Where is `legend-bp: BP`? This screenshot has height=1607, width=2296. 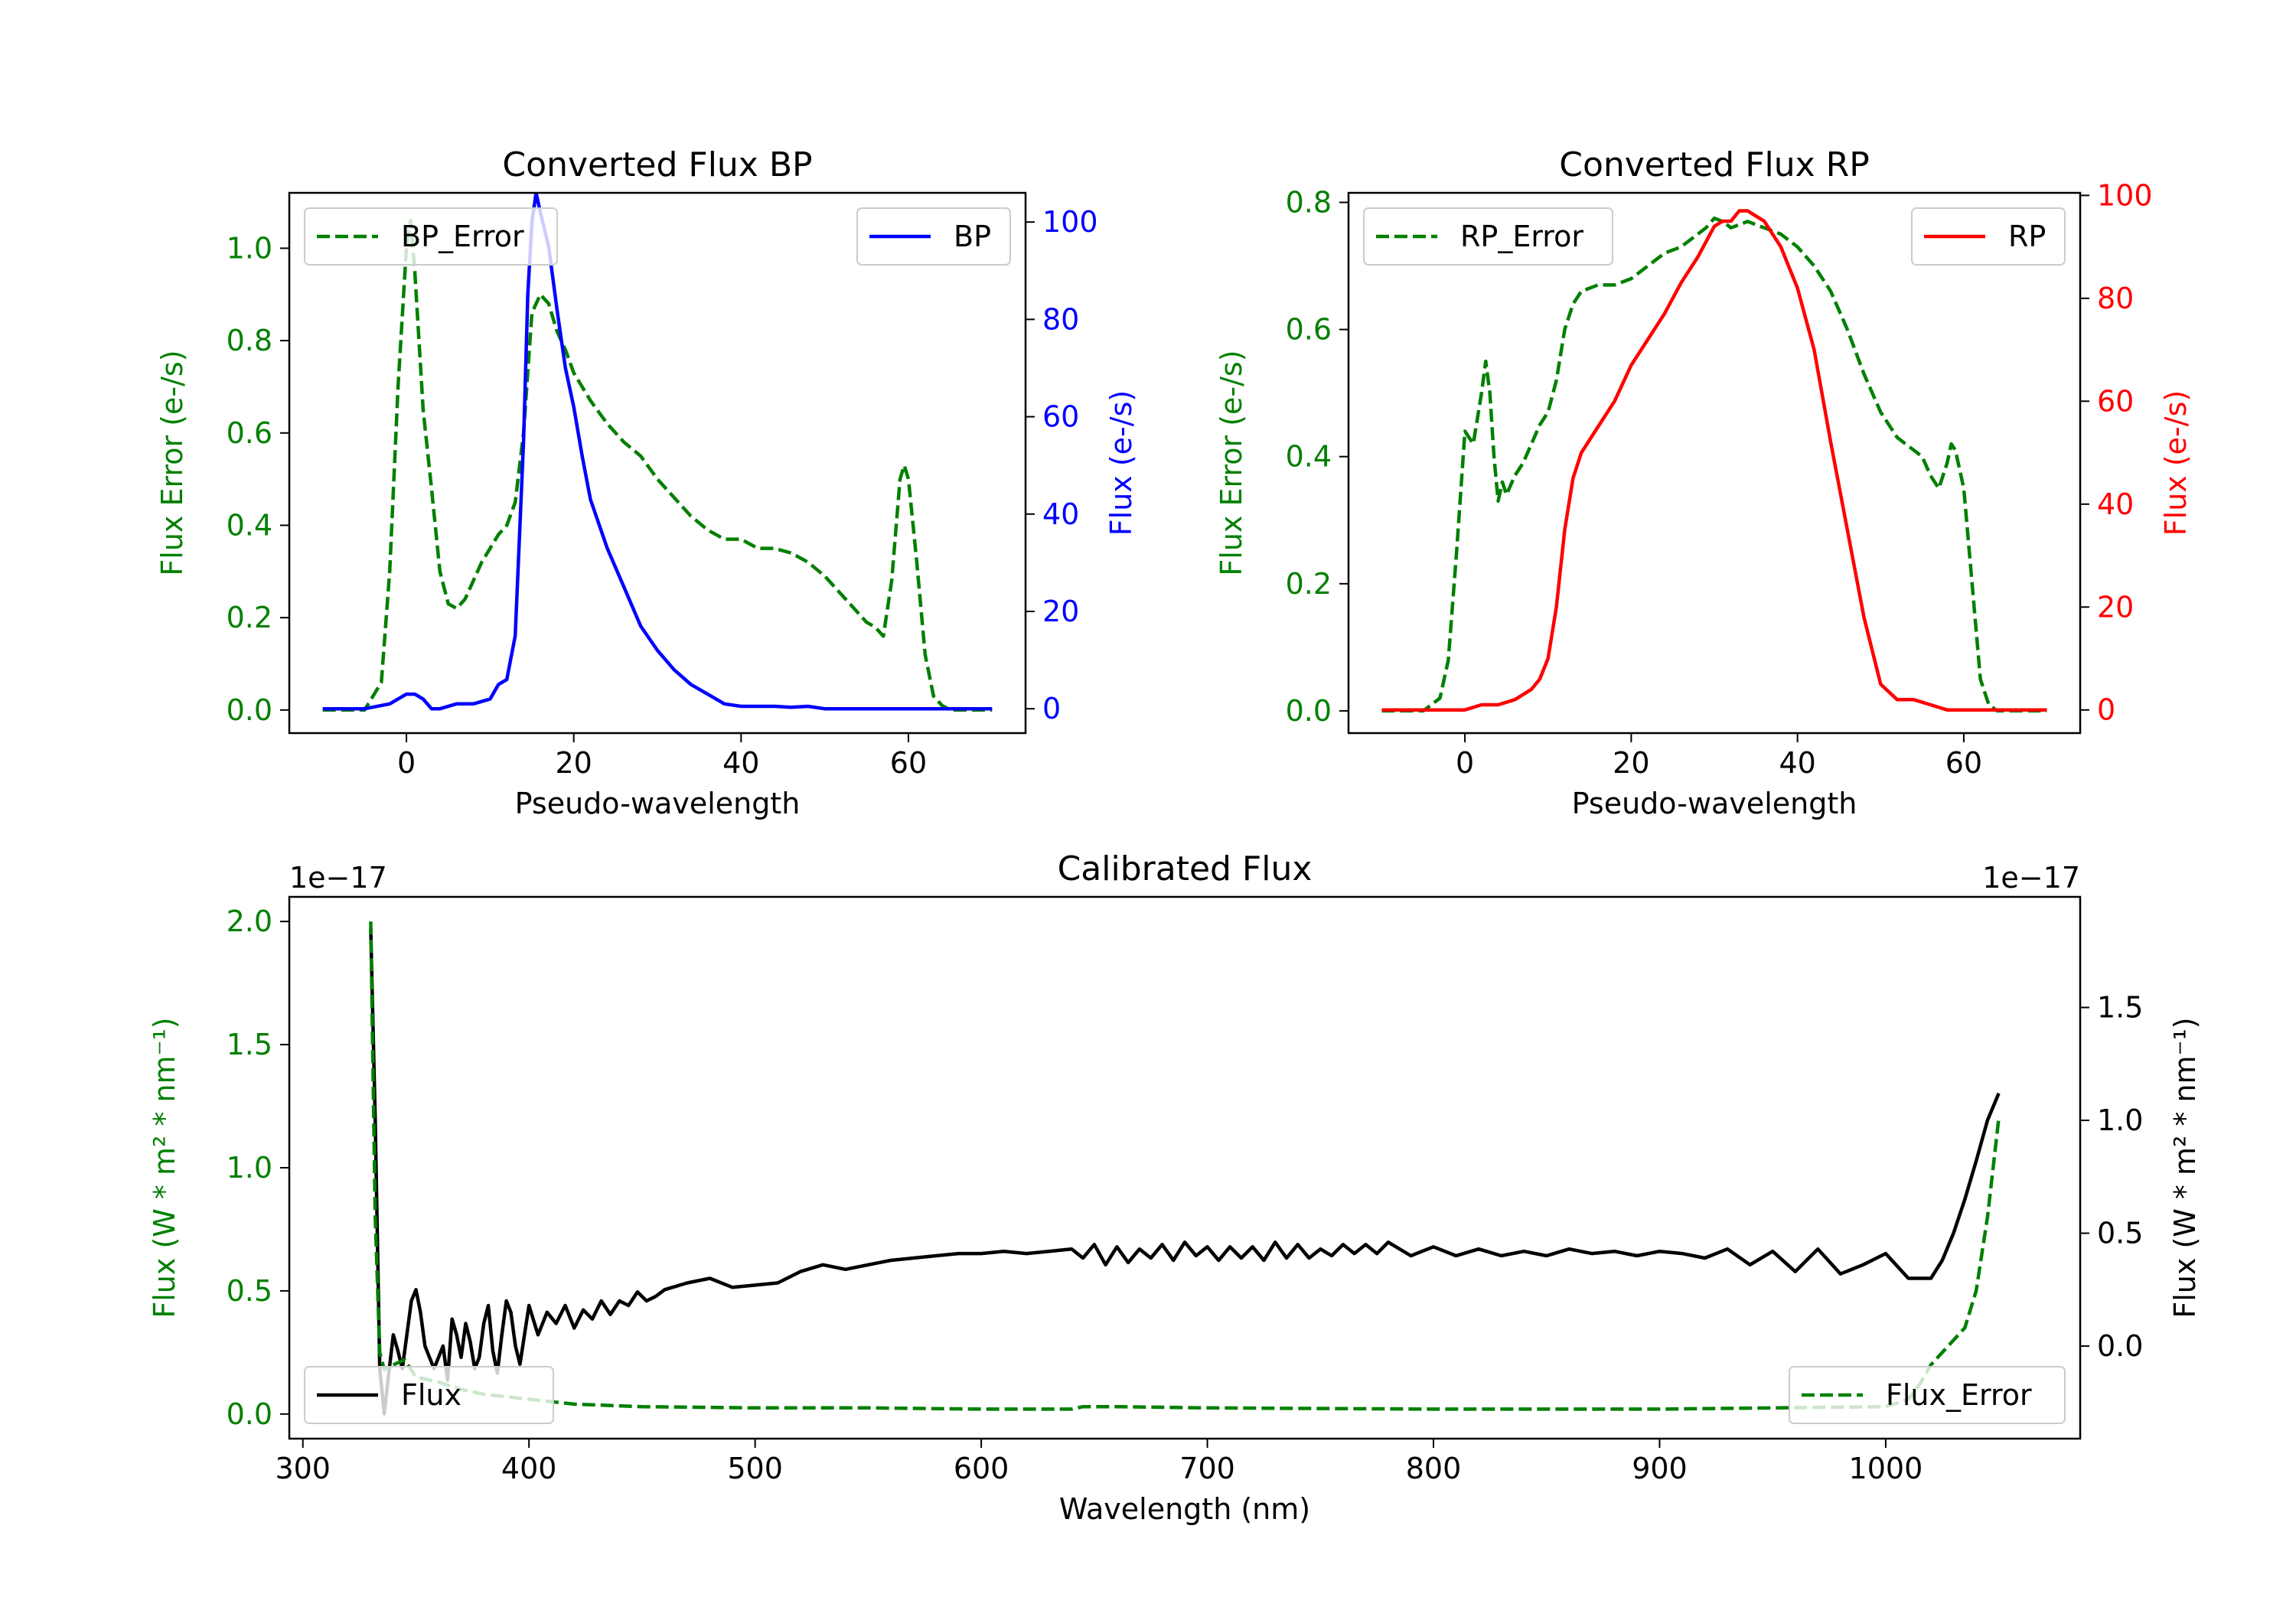 legend-bp: BP is located at coordinates (933, 237).